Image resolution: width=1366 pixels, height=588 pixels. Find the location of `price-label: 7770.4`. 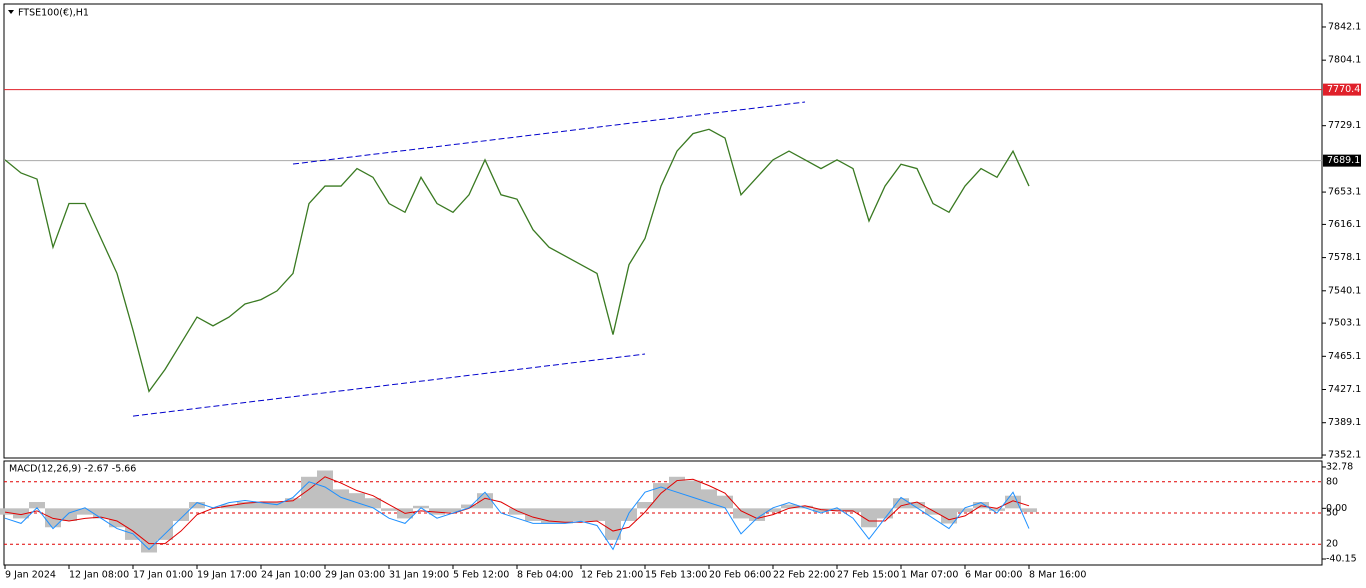

price-label: 7770.4 is located at coordinates (1343, 89).